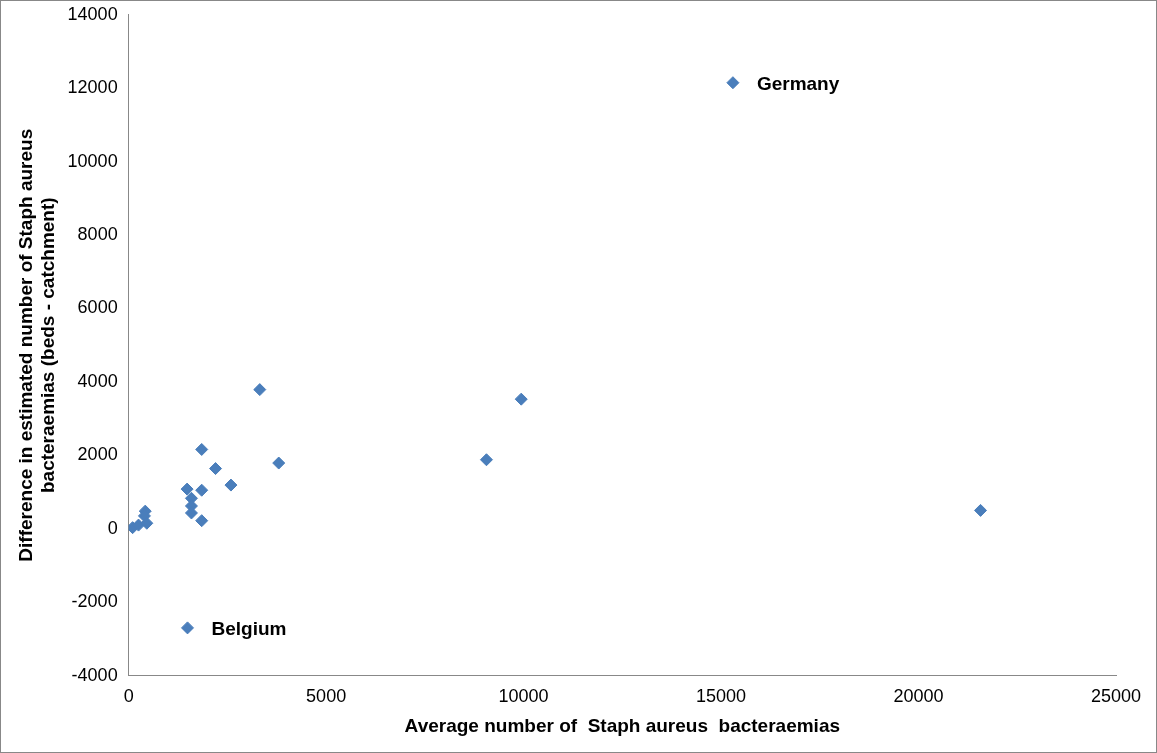 This screenshot has height=753, width=1157. I want to click on x-tick-label: 25000, so click(1116, 696).